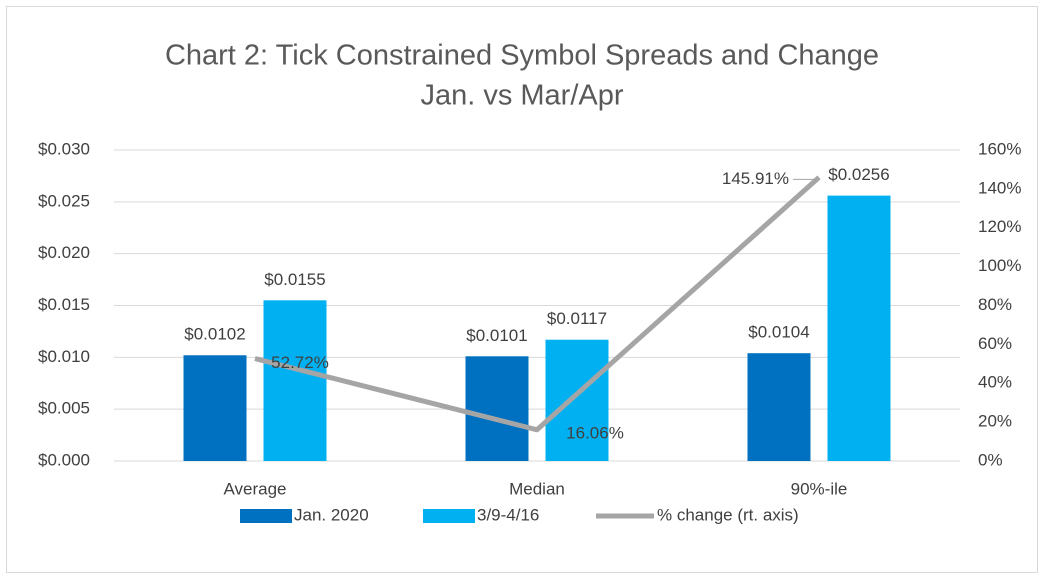  Describe the element at coordinates (294, 279) in the screenshot. I see `data-label: $0.0155` at that location.